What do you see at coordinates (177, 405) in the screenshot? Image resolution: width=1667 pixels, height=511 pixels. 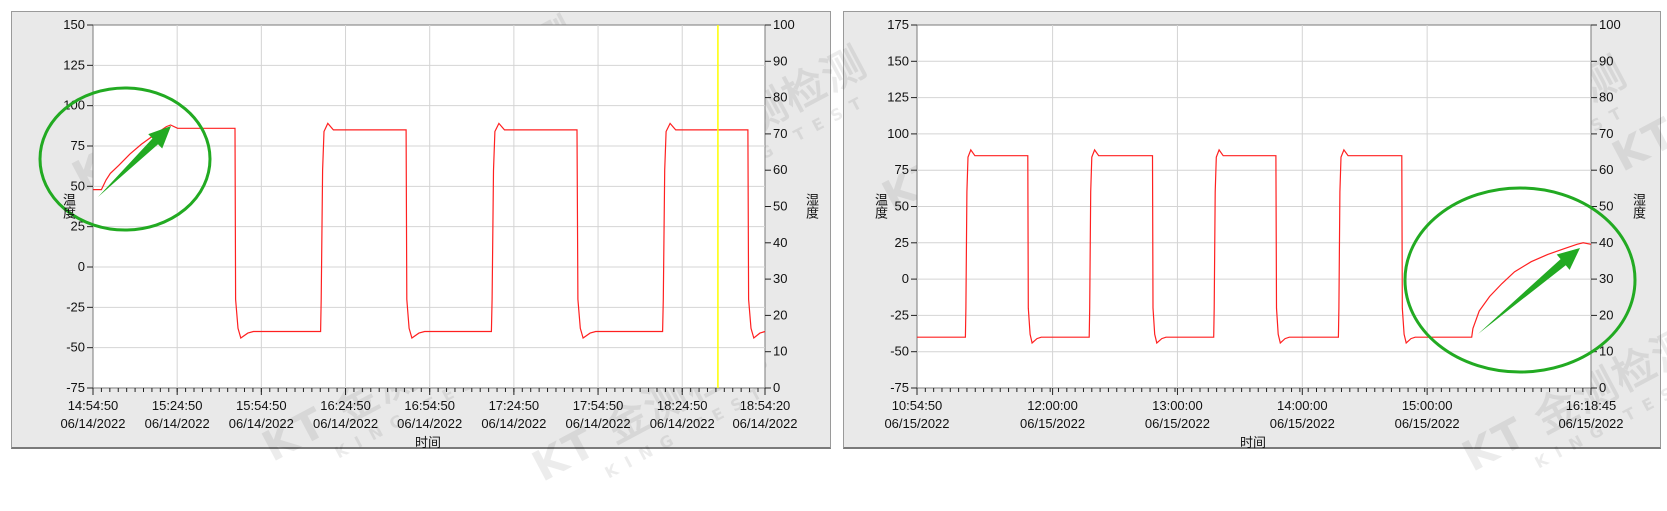 I see `x-tick-time: 15:24:50` at bounding box center [177, 405].